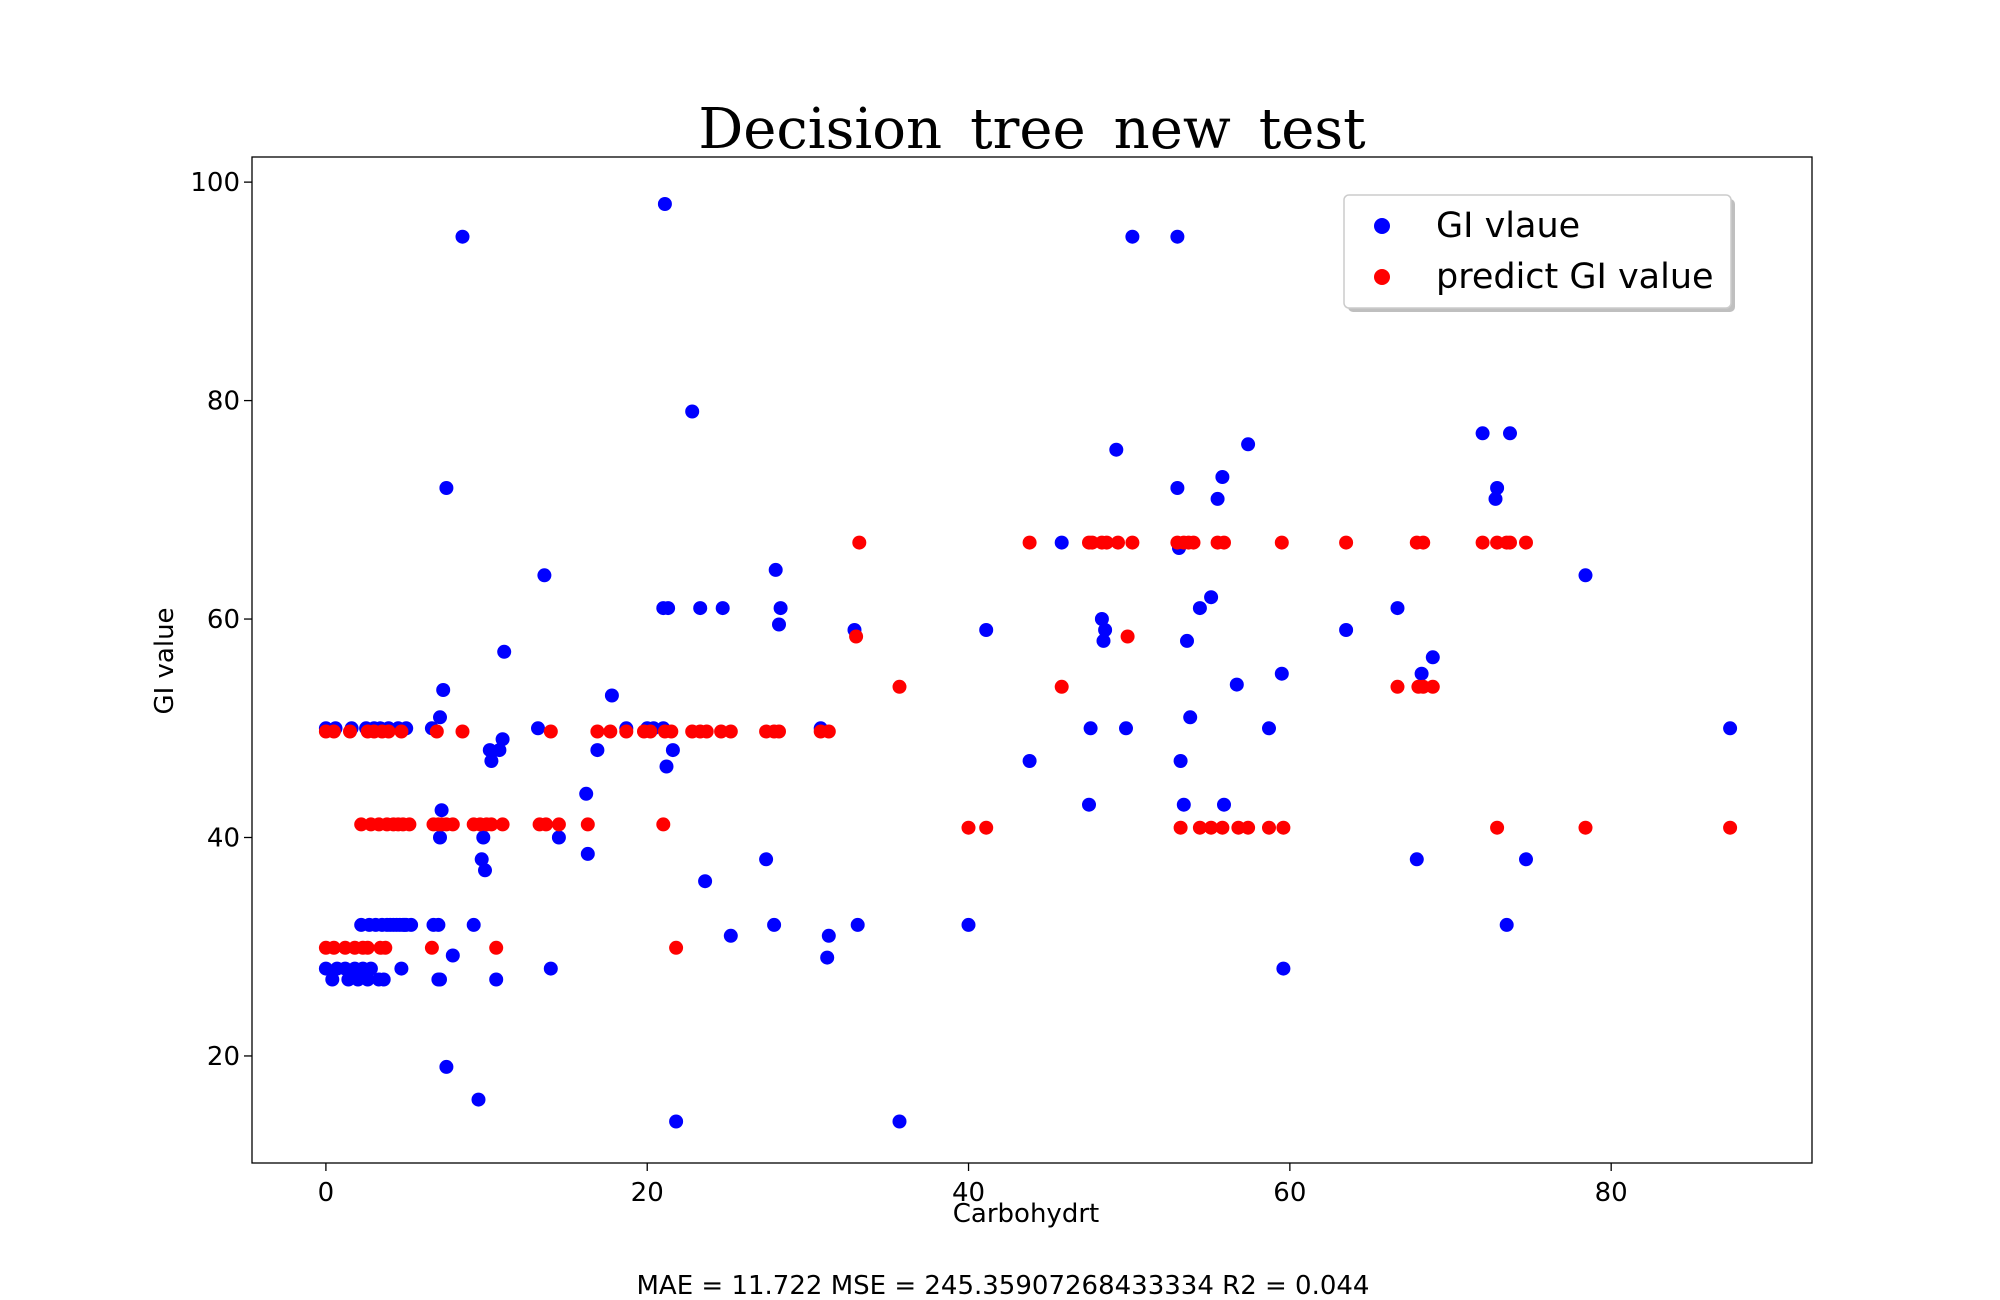 The height and width of the screenshot is (1300, 2000). What do you see at coordinates (1026, 1214) in the screenshot?
I see `x-axis-label: Carbohydrt` at bounding box center [1026, 1214].